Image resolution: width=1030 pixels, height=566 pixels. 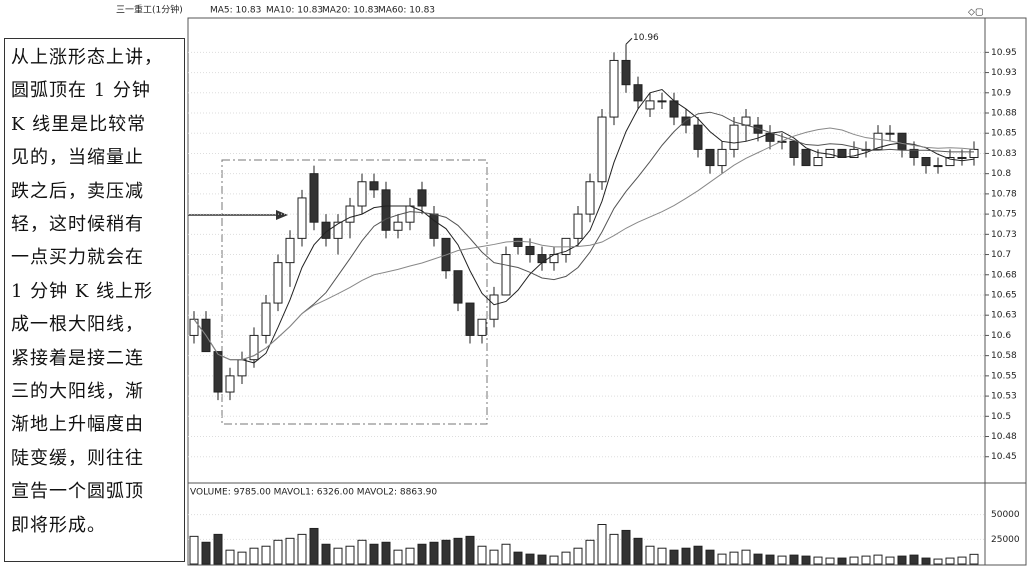 What do you see at coordinates (646, 38) in the screenshot?
I see `max-label: 10.96` at bounding box center [646, 38].